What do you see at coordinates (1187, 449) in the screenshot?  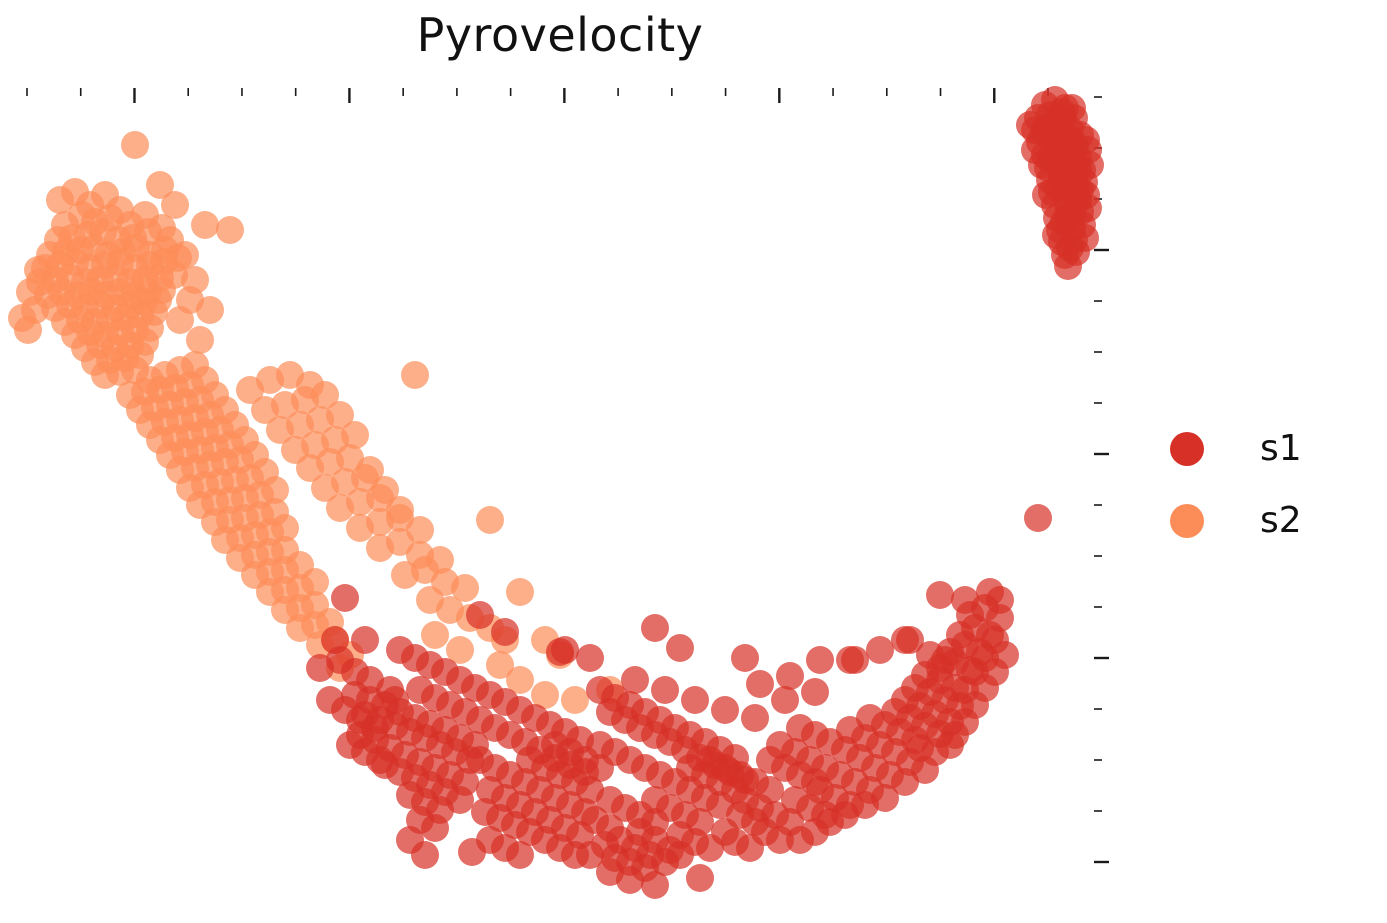 I see `legend-swatch-s1` at bounding box center [1187, 449].